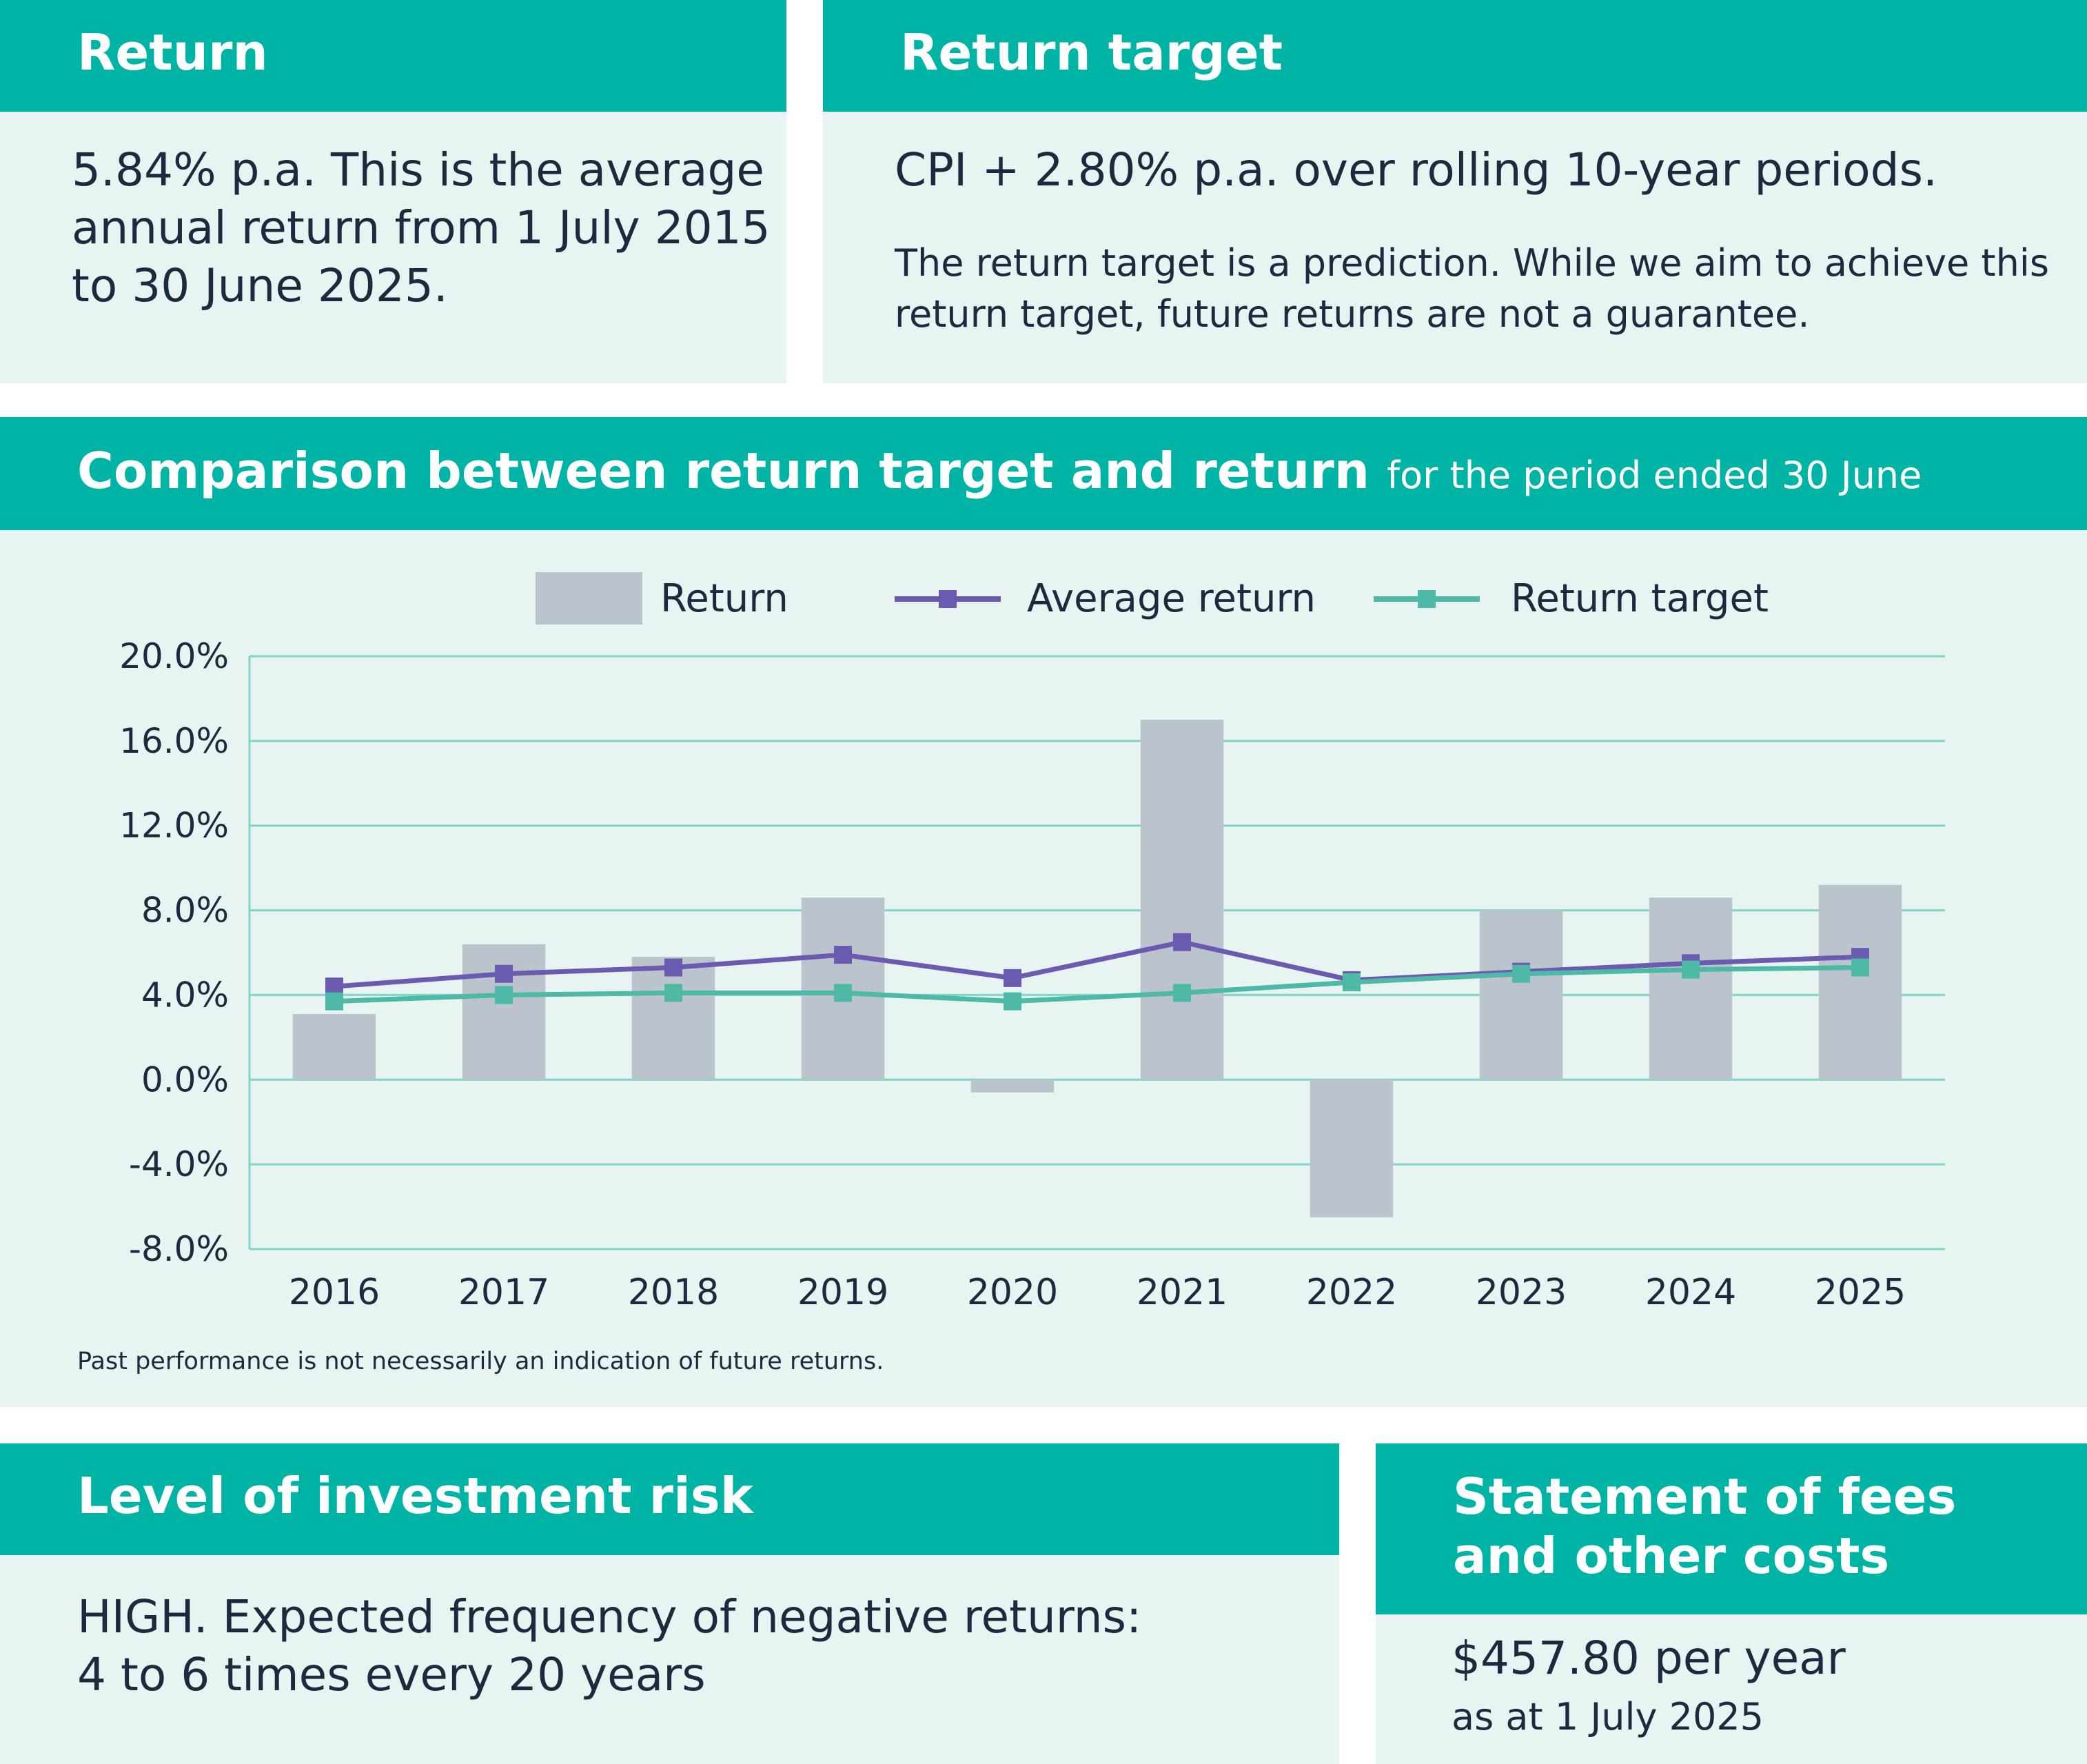 This screenshot has width=2087, height=1764. I want to click on x-tick-label: 2025, so click(1860, 1292).